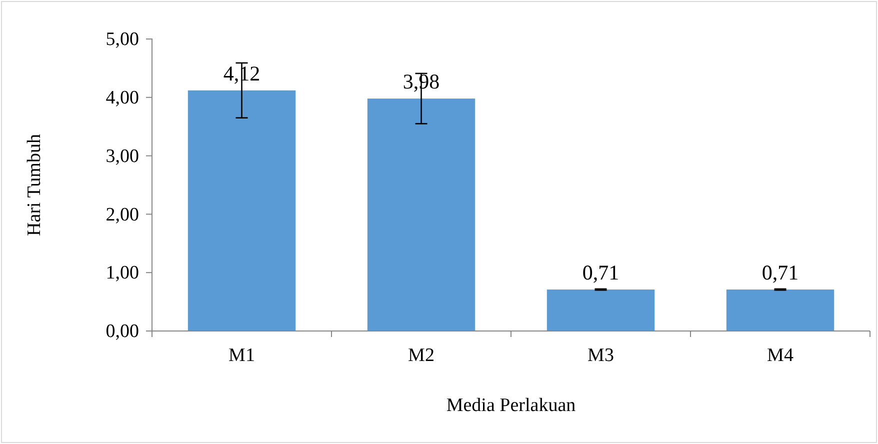 The image size is (878, 444). What do you see at coordinates (241, 355) in the screenshot?
I see `x-tick-label: M1` at bounding box center [241, 355].